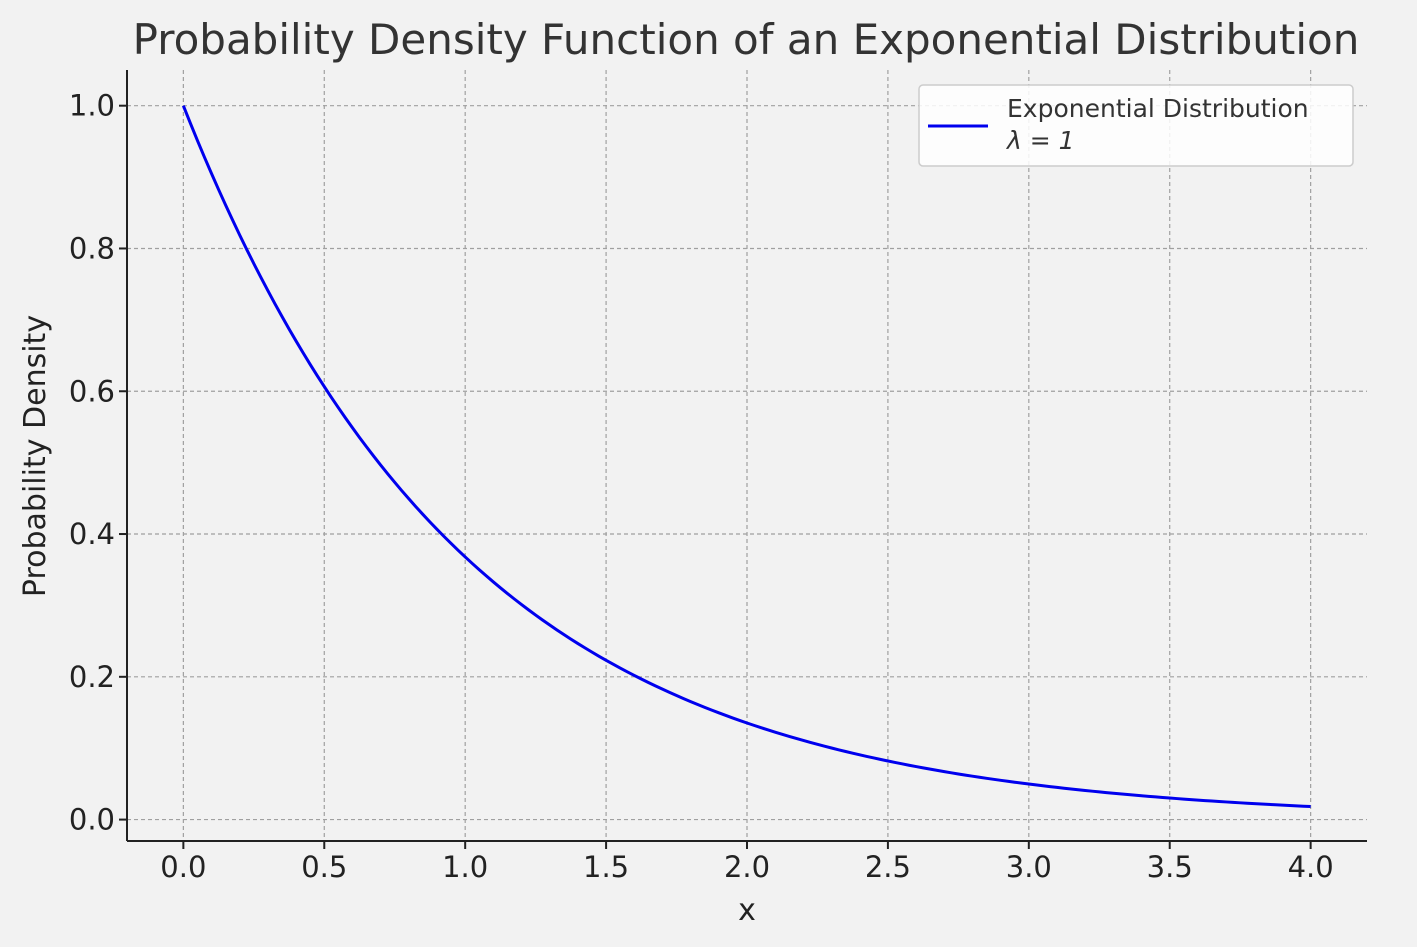 The width and height of the screenshot is (1417, 947). I want to click on x-tick-label: 3.0, so click(1029, 867).